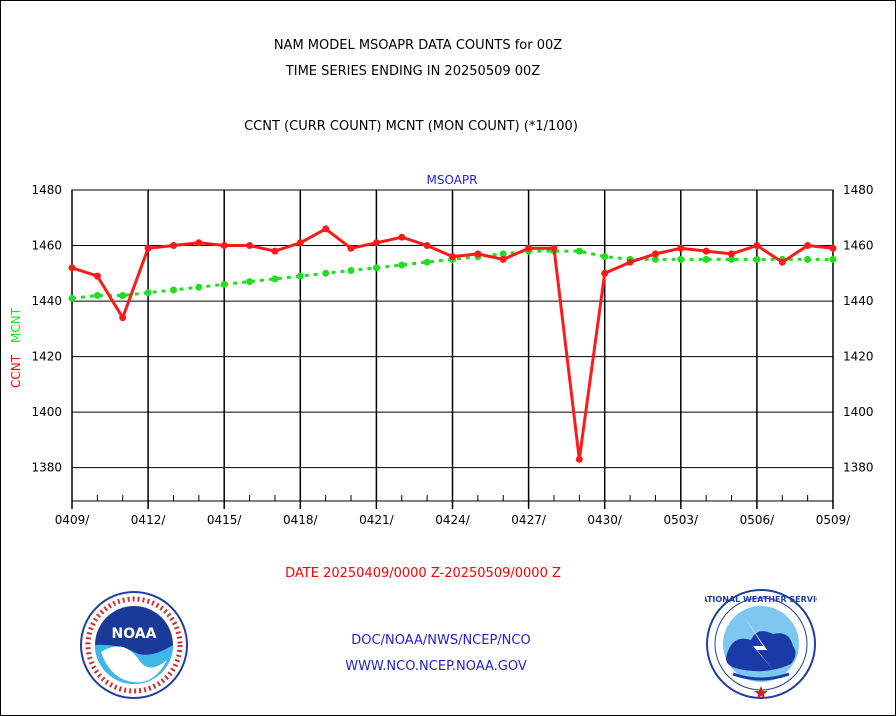 This screenshot has height=716, width=896. What do you see at coordinates (452, 180) in the screenshot?
I see `chart-title: MSOAPR` at bounding box center [452, 180].